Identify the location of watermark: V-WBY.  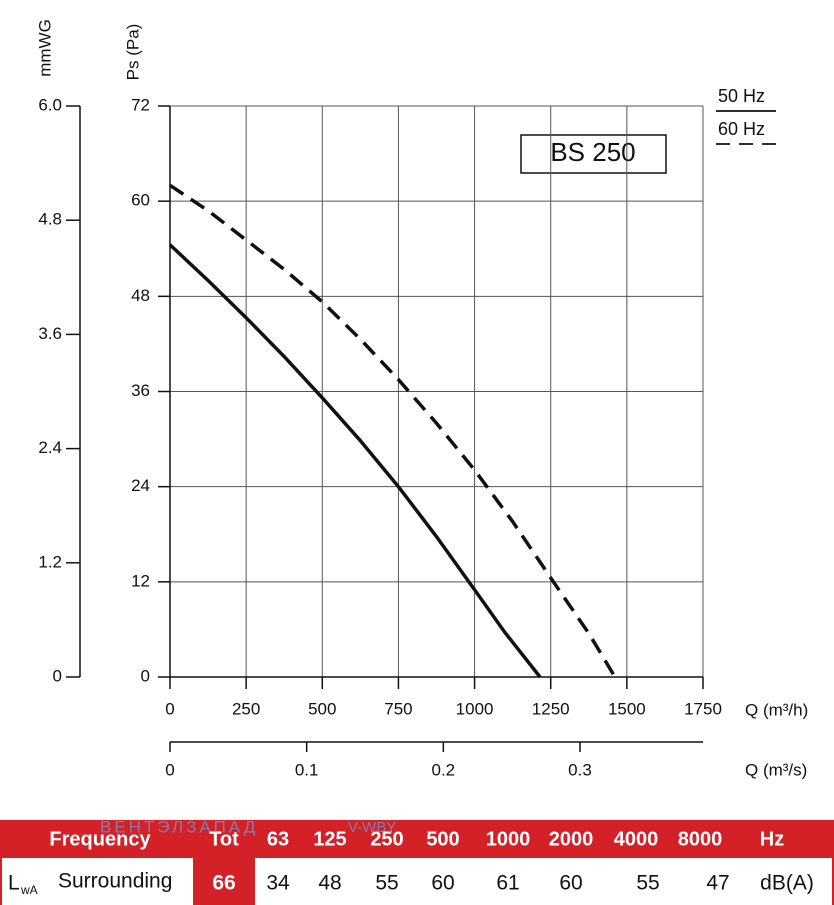
(372, 827).